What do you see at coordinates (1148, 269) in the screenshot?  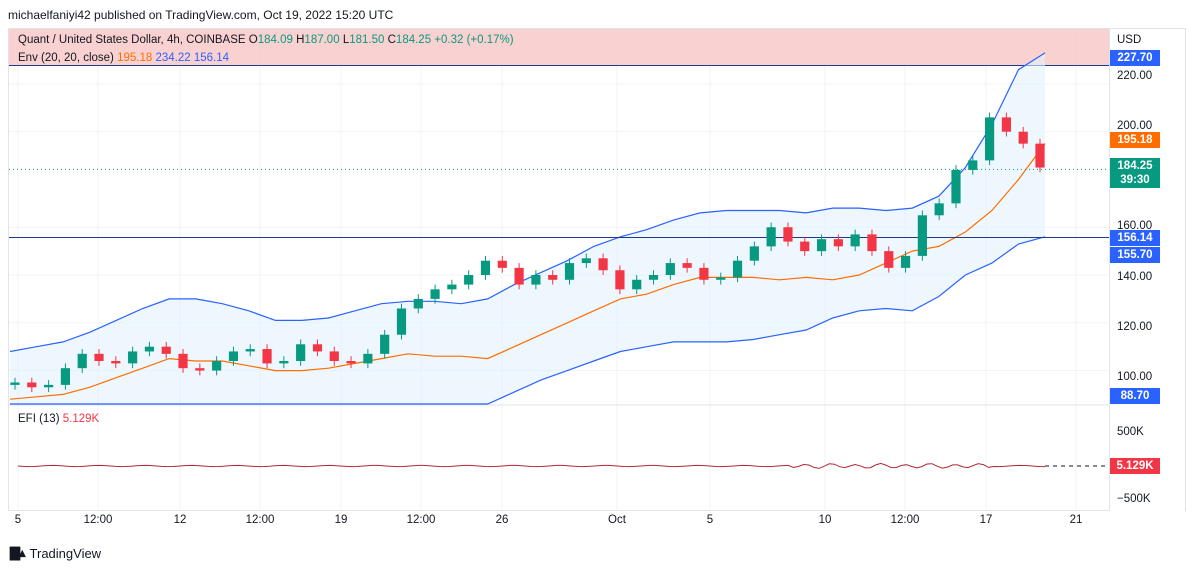 I see `price-axis` at bounding box center [1148, 269].